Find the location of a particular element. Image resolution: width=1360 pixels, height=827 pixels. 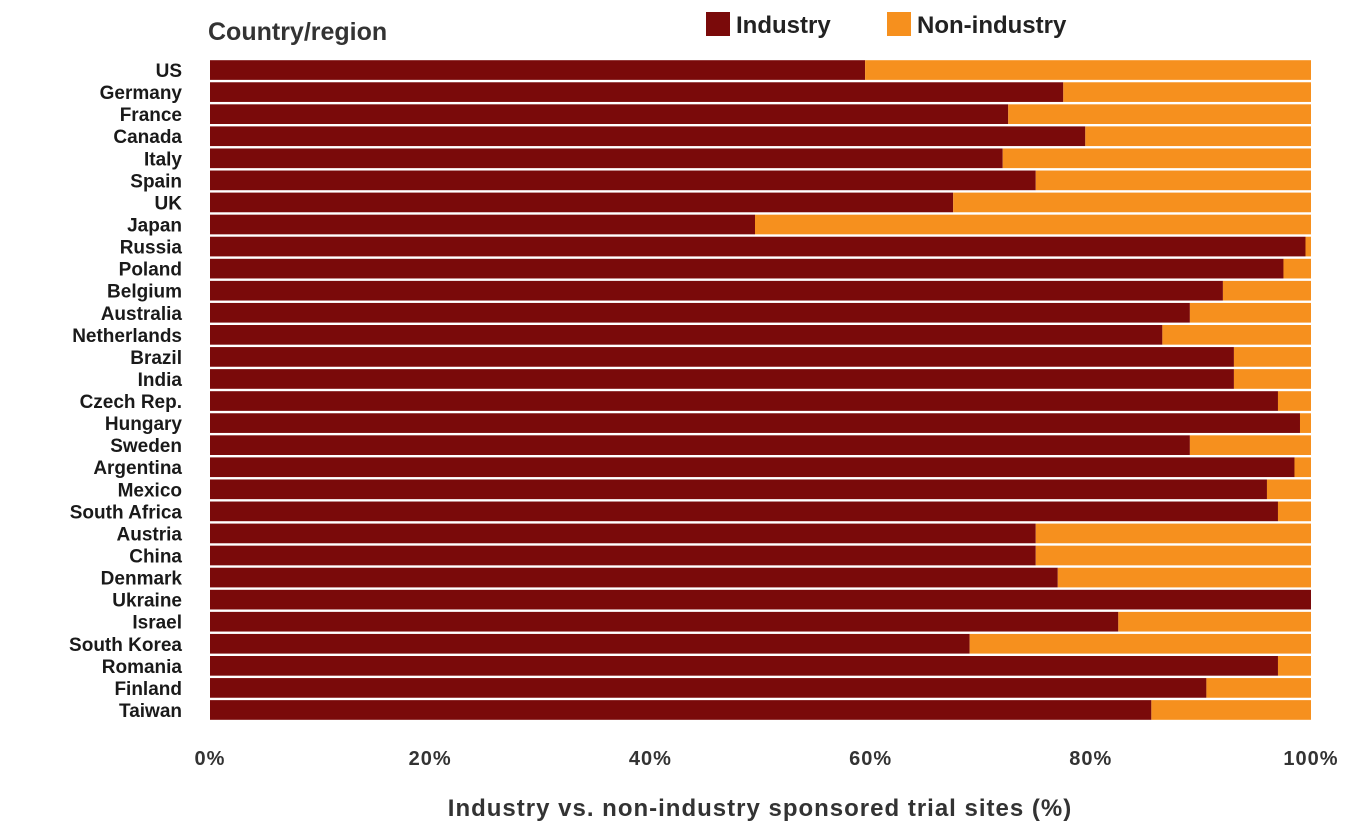

category-label: France is located at coordinates (151, 115).